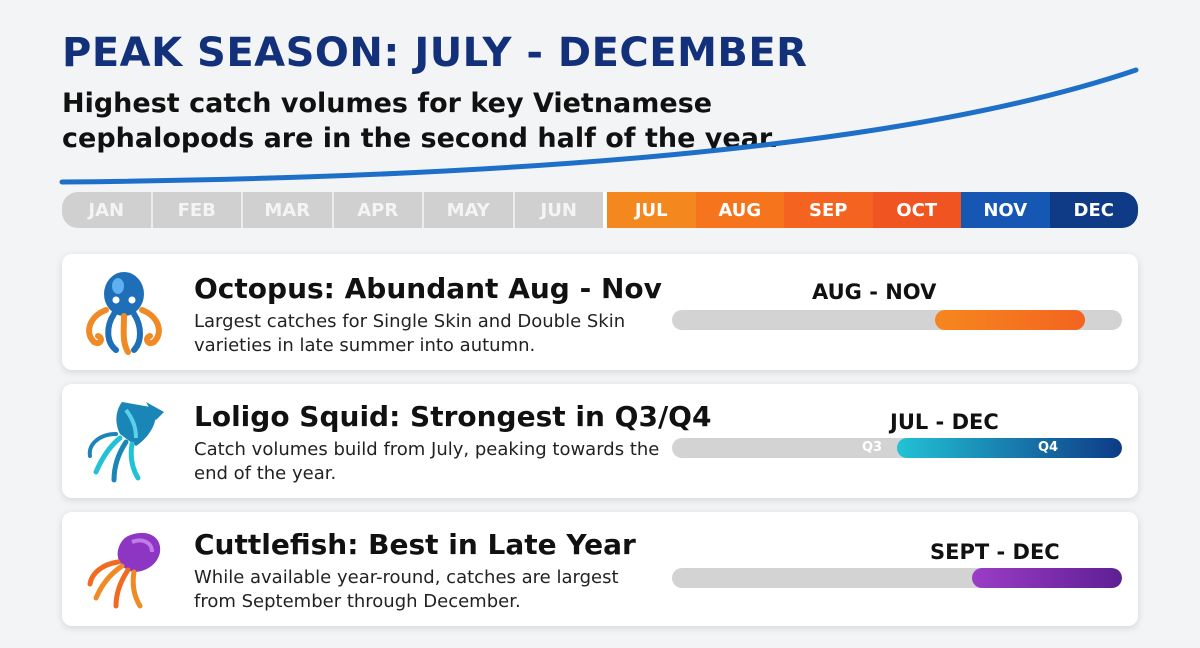  What do you see at coordinates (828, 210) in the screenshot?
I see `month-sep: SEP` at bounding box center [828, 210].